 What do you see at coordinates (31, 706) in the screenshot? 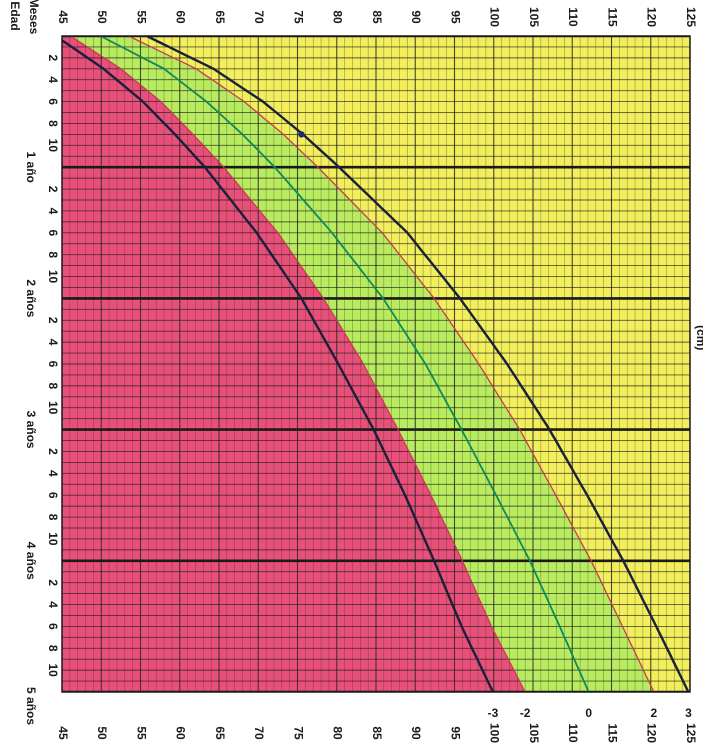
I see `year-label: 5 años` at bounding box center [31, 706].